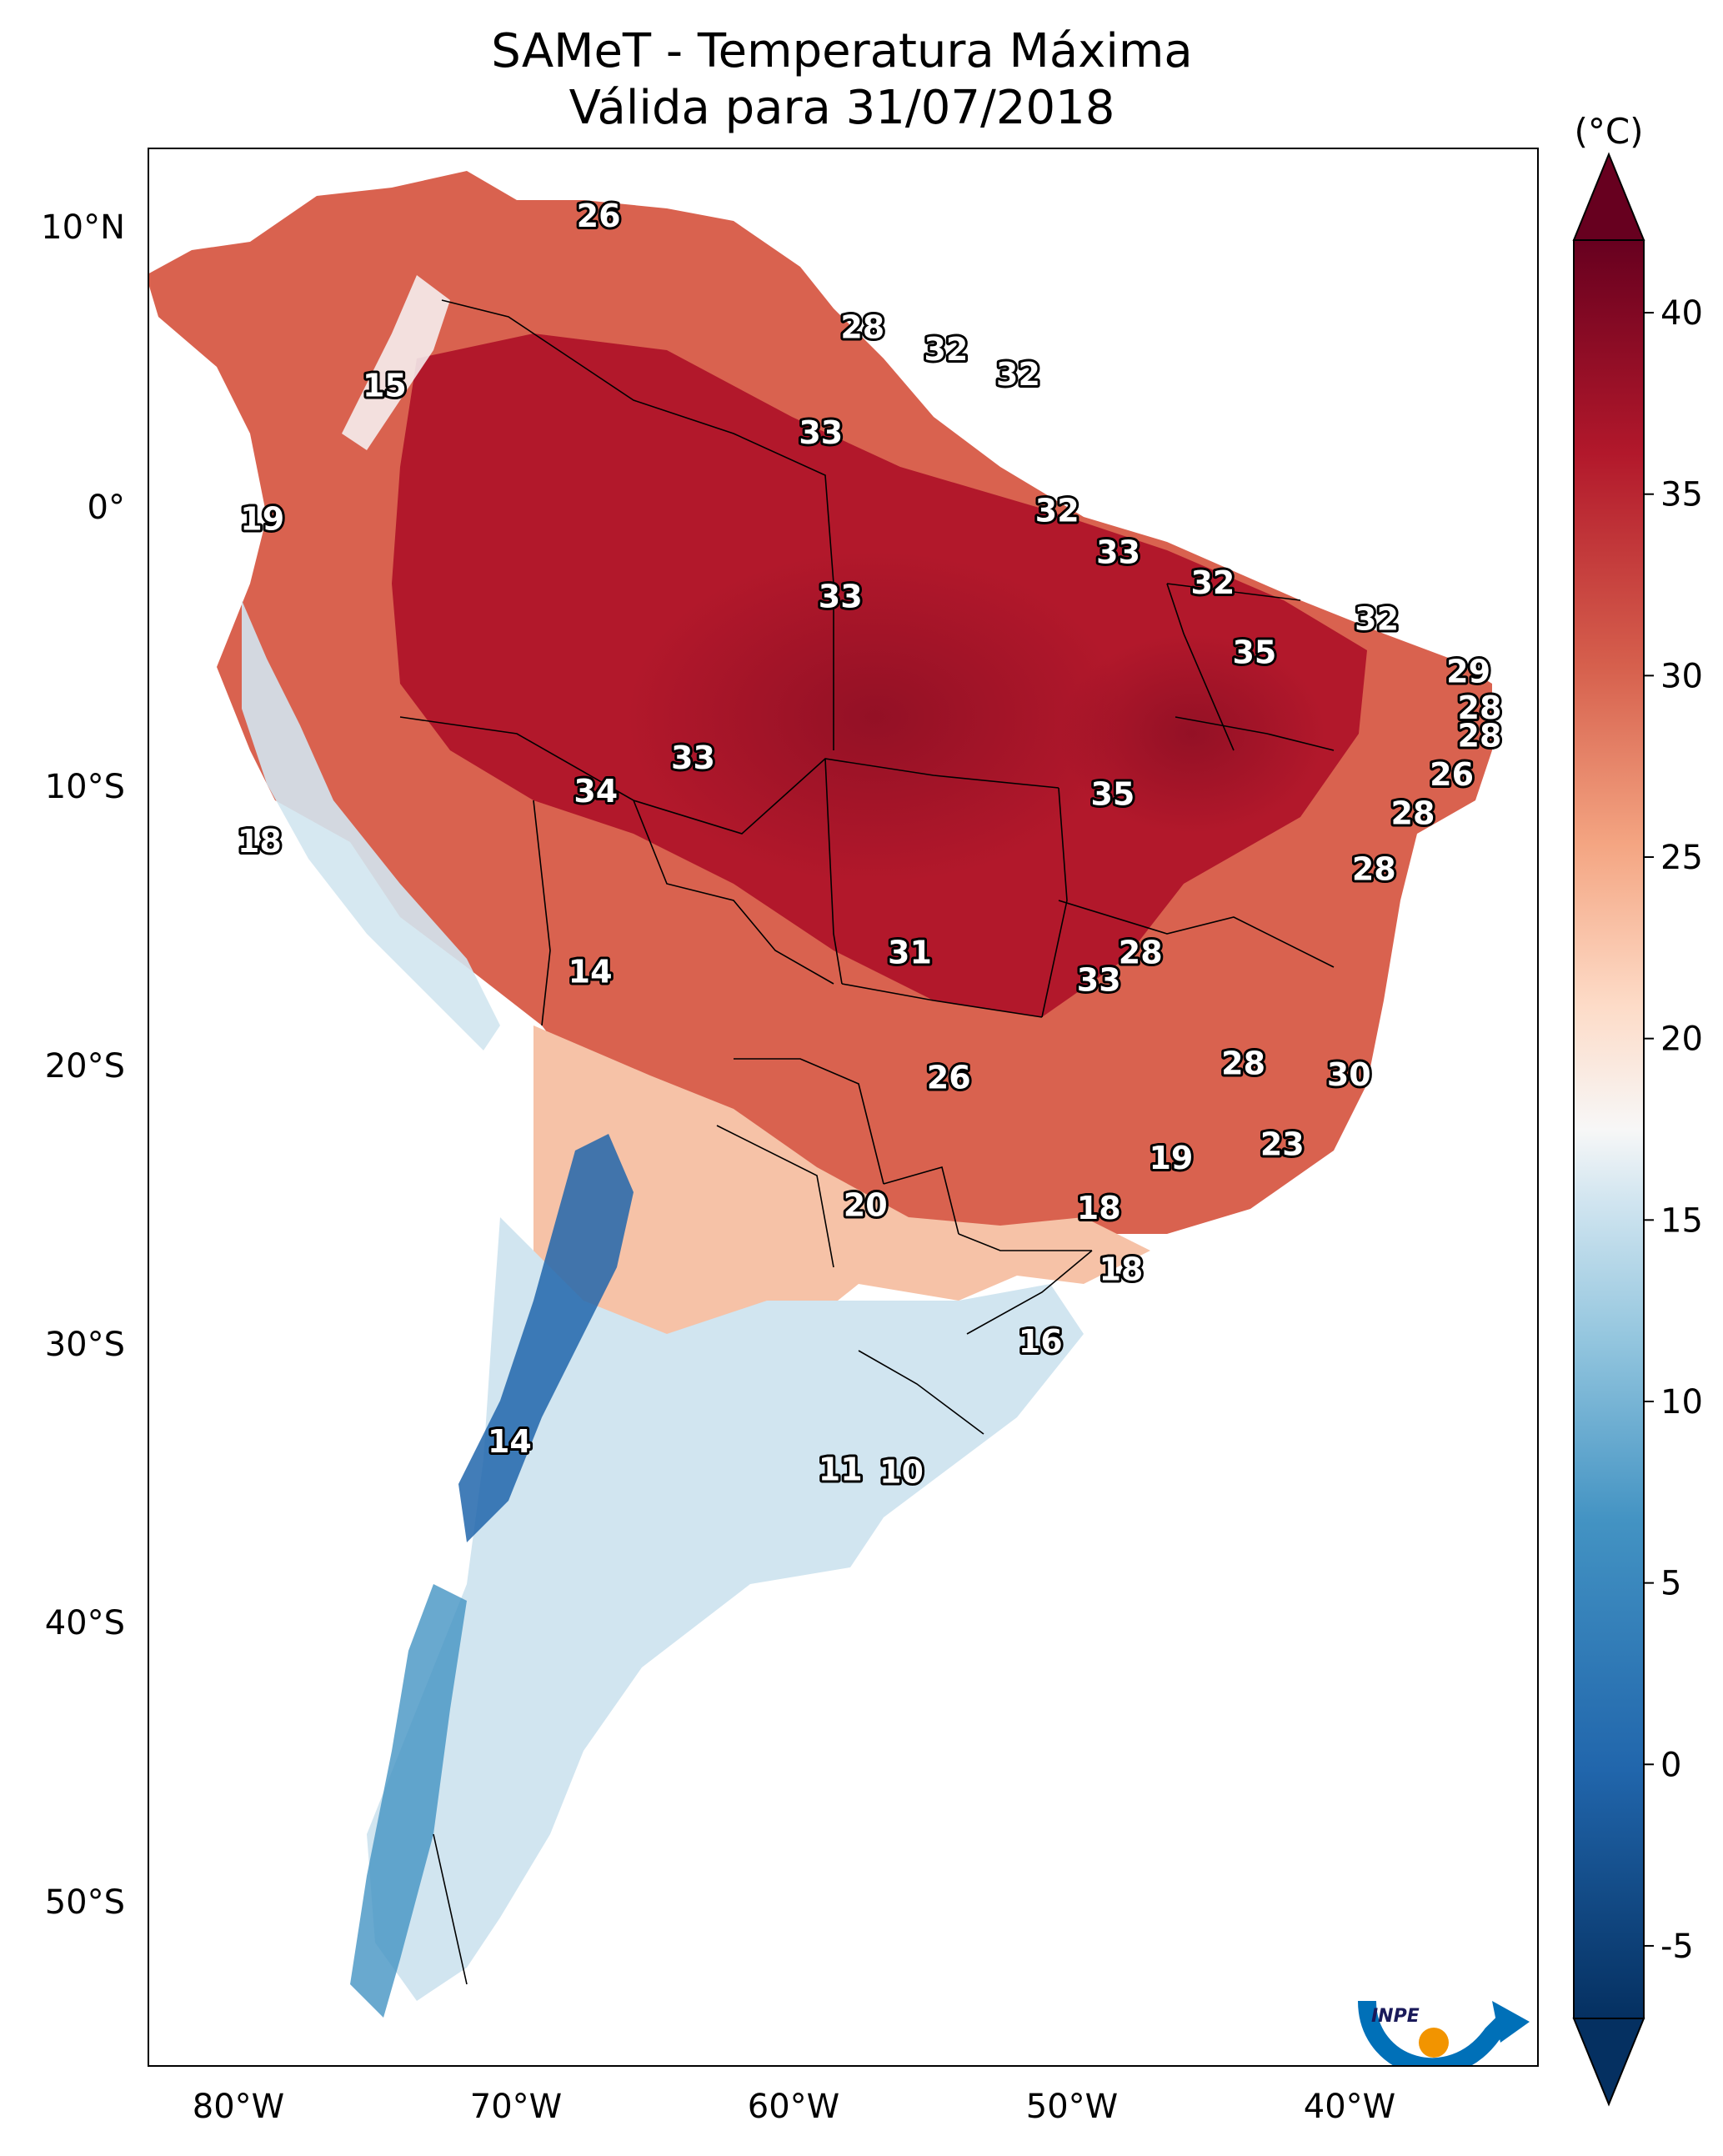  Describe the element at coordinates (85, 787) in the screenshot. I see `lat-tick-label: 10°S` at that location.